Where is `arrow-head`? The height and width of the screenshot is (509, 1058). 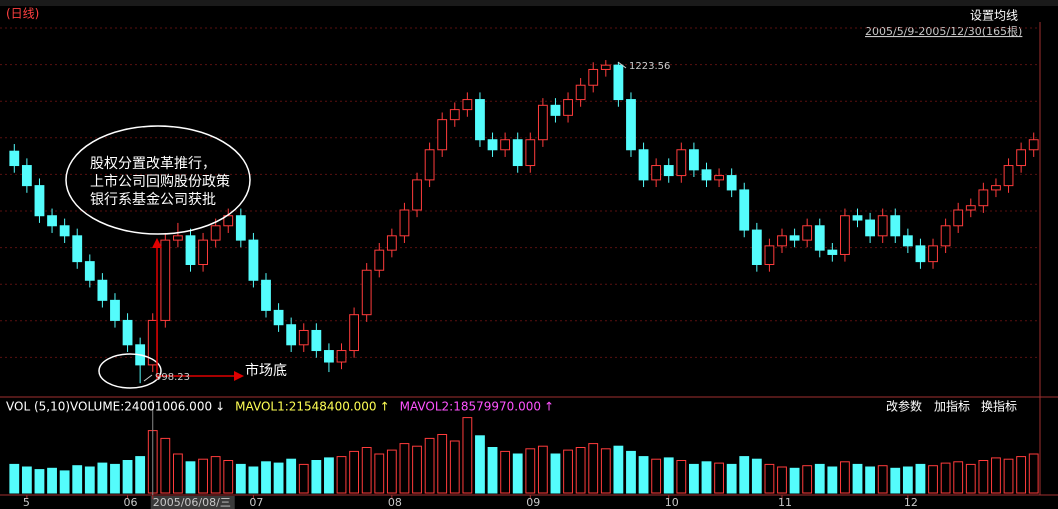 arrow-head is located at coordinates (239, 376).